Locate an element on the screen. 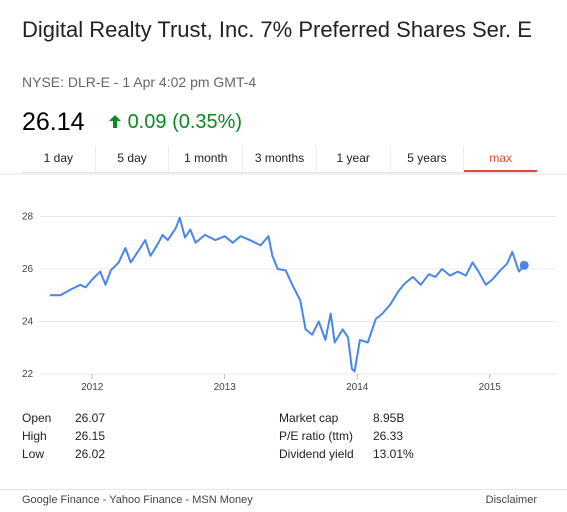 The image size is (567, 512). range-tab: 1 year is located at coordinates (354, 159).